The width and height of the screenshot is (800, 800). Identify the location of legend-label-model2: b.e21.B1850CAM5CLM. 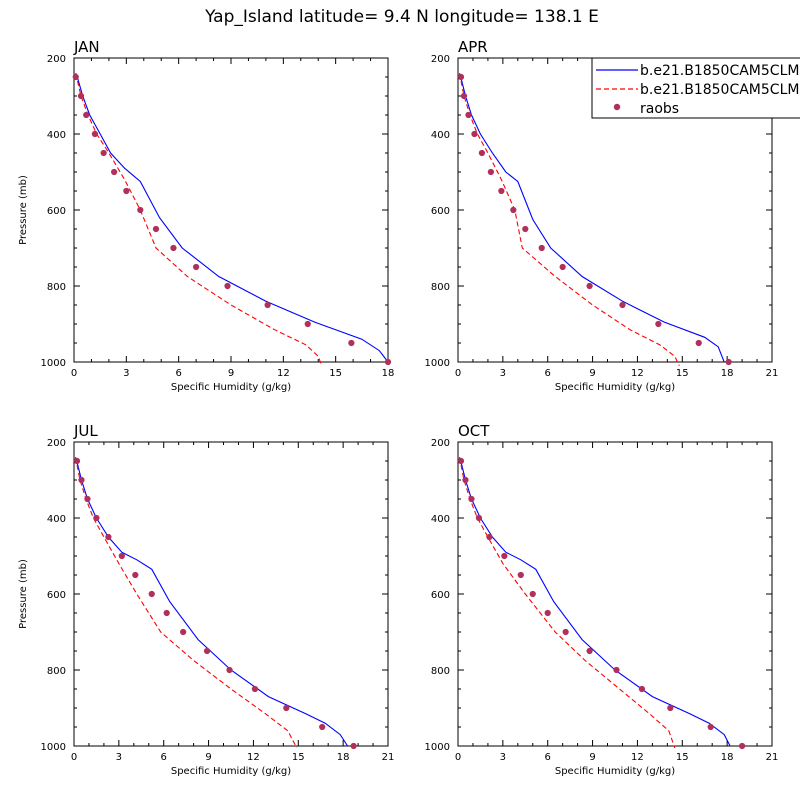
(719, 90).